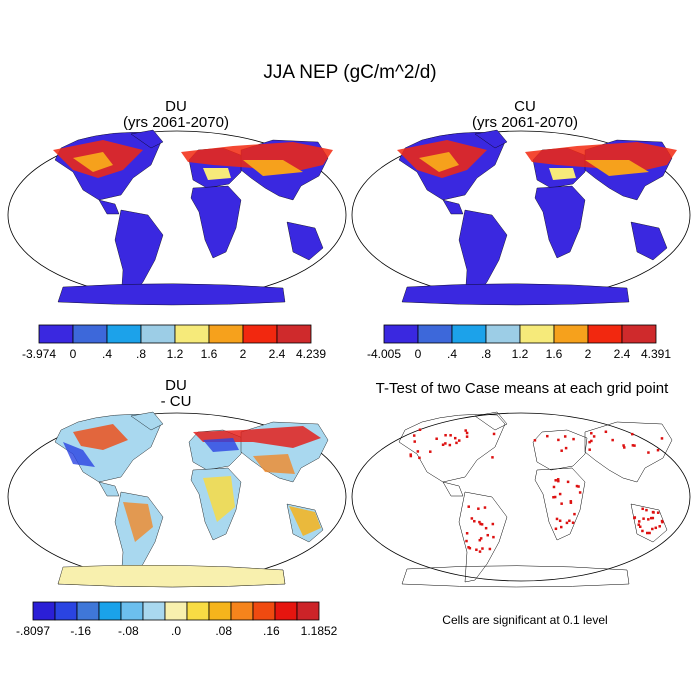 The image size is (700, 700). Describe the element at coordinates (418, 354) in the screenshot. I see `colorbar-label: 0` at that location.